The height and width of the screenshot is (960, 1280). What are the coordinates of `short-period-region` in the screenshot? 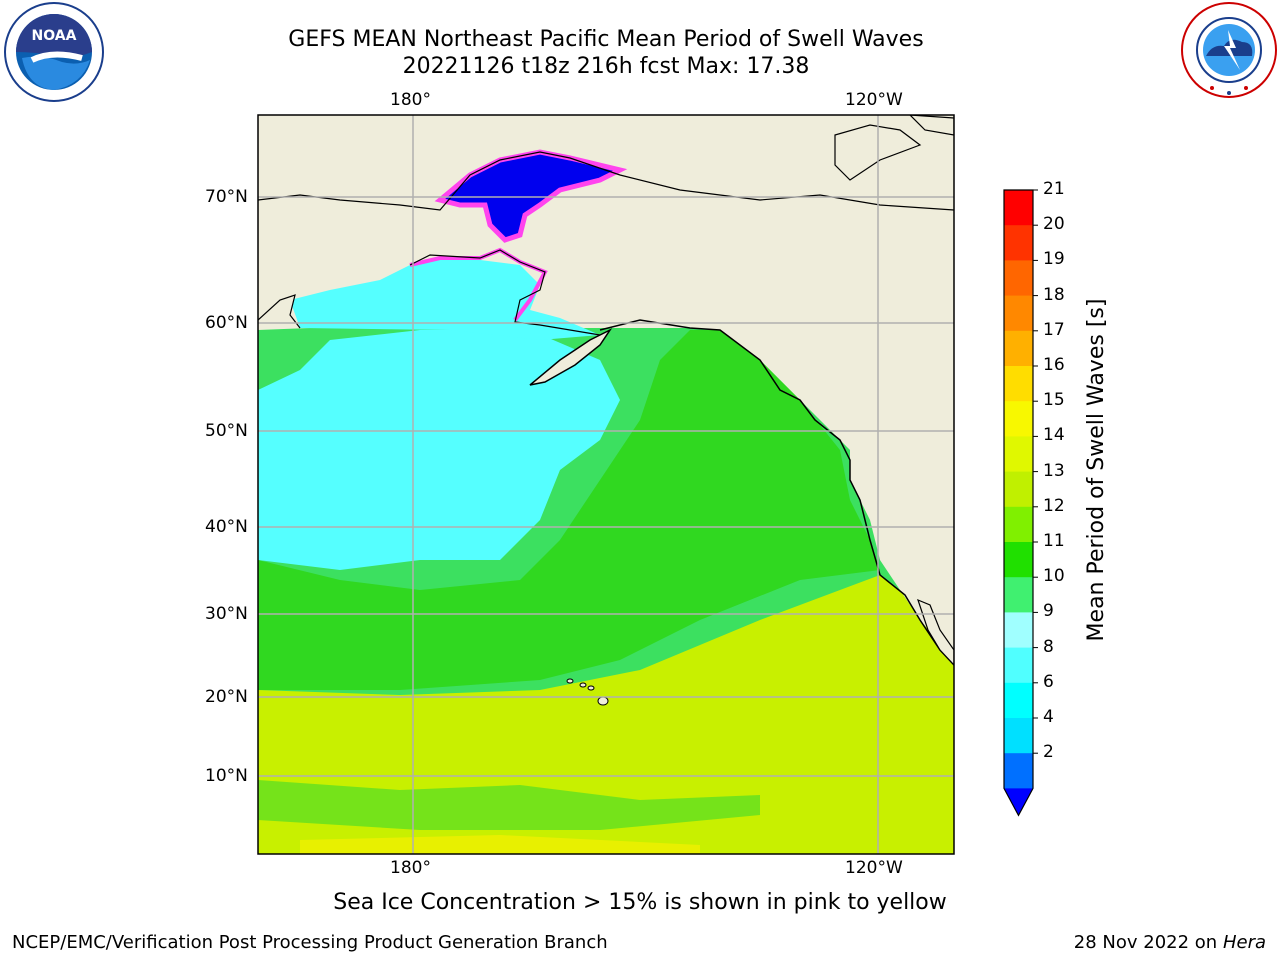 It's located at (439, 450).